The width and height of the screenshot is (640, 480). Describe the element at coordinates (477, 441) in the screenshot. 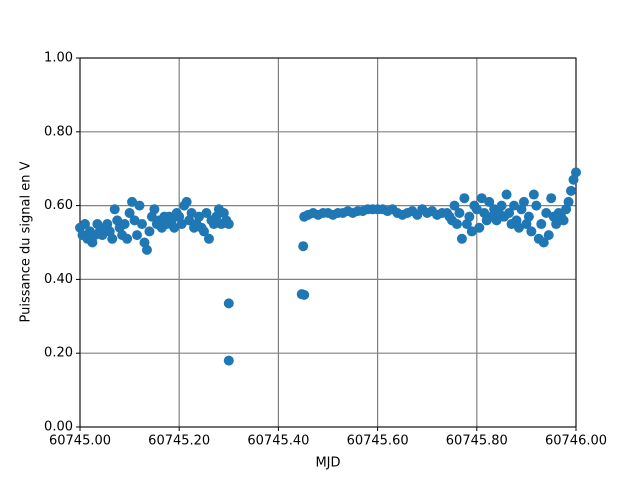

I see `x-tick-label: 60745.80` at that location.